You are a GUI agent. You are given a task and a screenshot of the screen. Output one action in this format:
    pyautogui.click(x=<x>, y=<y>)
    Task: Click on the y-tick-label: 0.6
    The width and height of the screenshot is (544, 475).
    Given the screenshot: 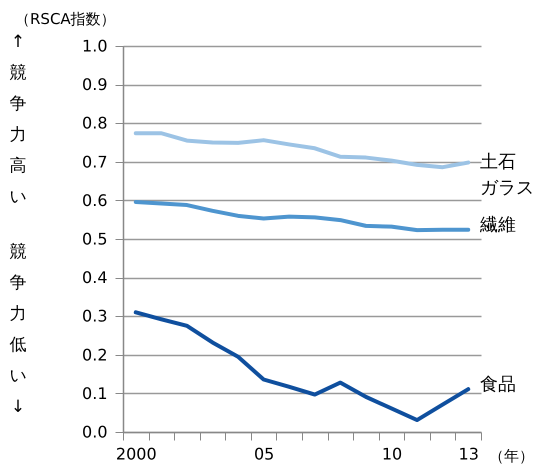 What is the action you would take?
    pyautogui.click(x=95, y=200)
    